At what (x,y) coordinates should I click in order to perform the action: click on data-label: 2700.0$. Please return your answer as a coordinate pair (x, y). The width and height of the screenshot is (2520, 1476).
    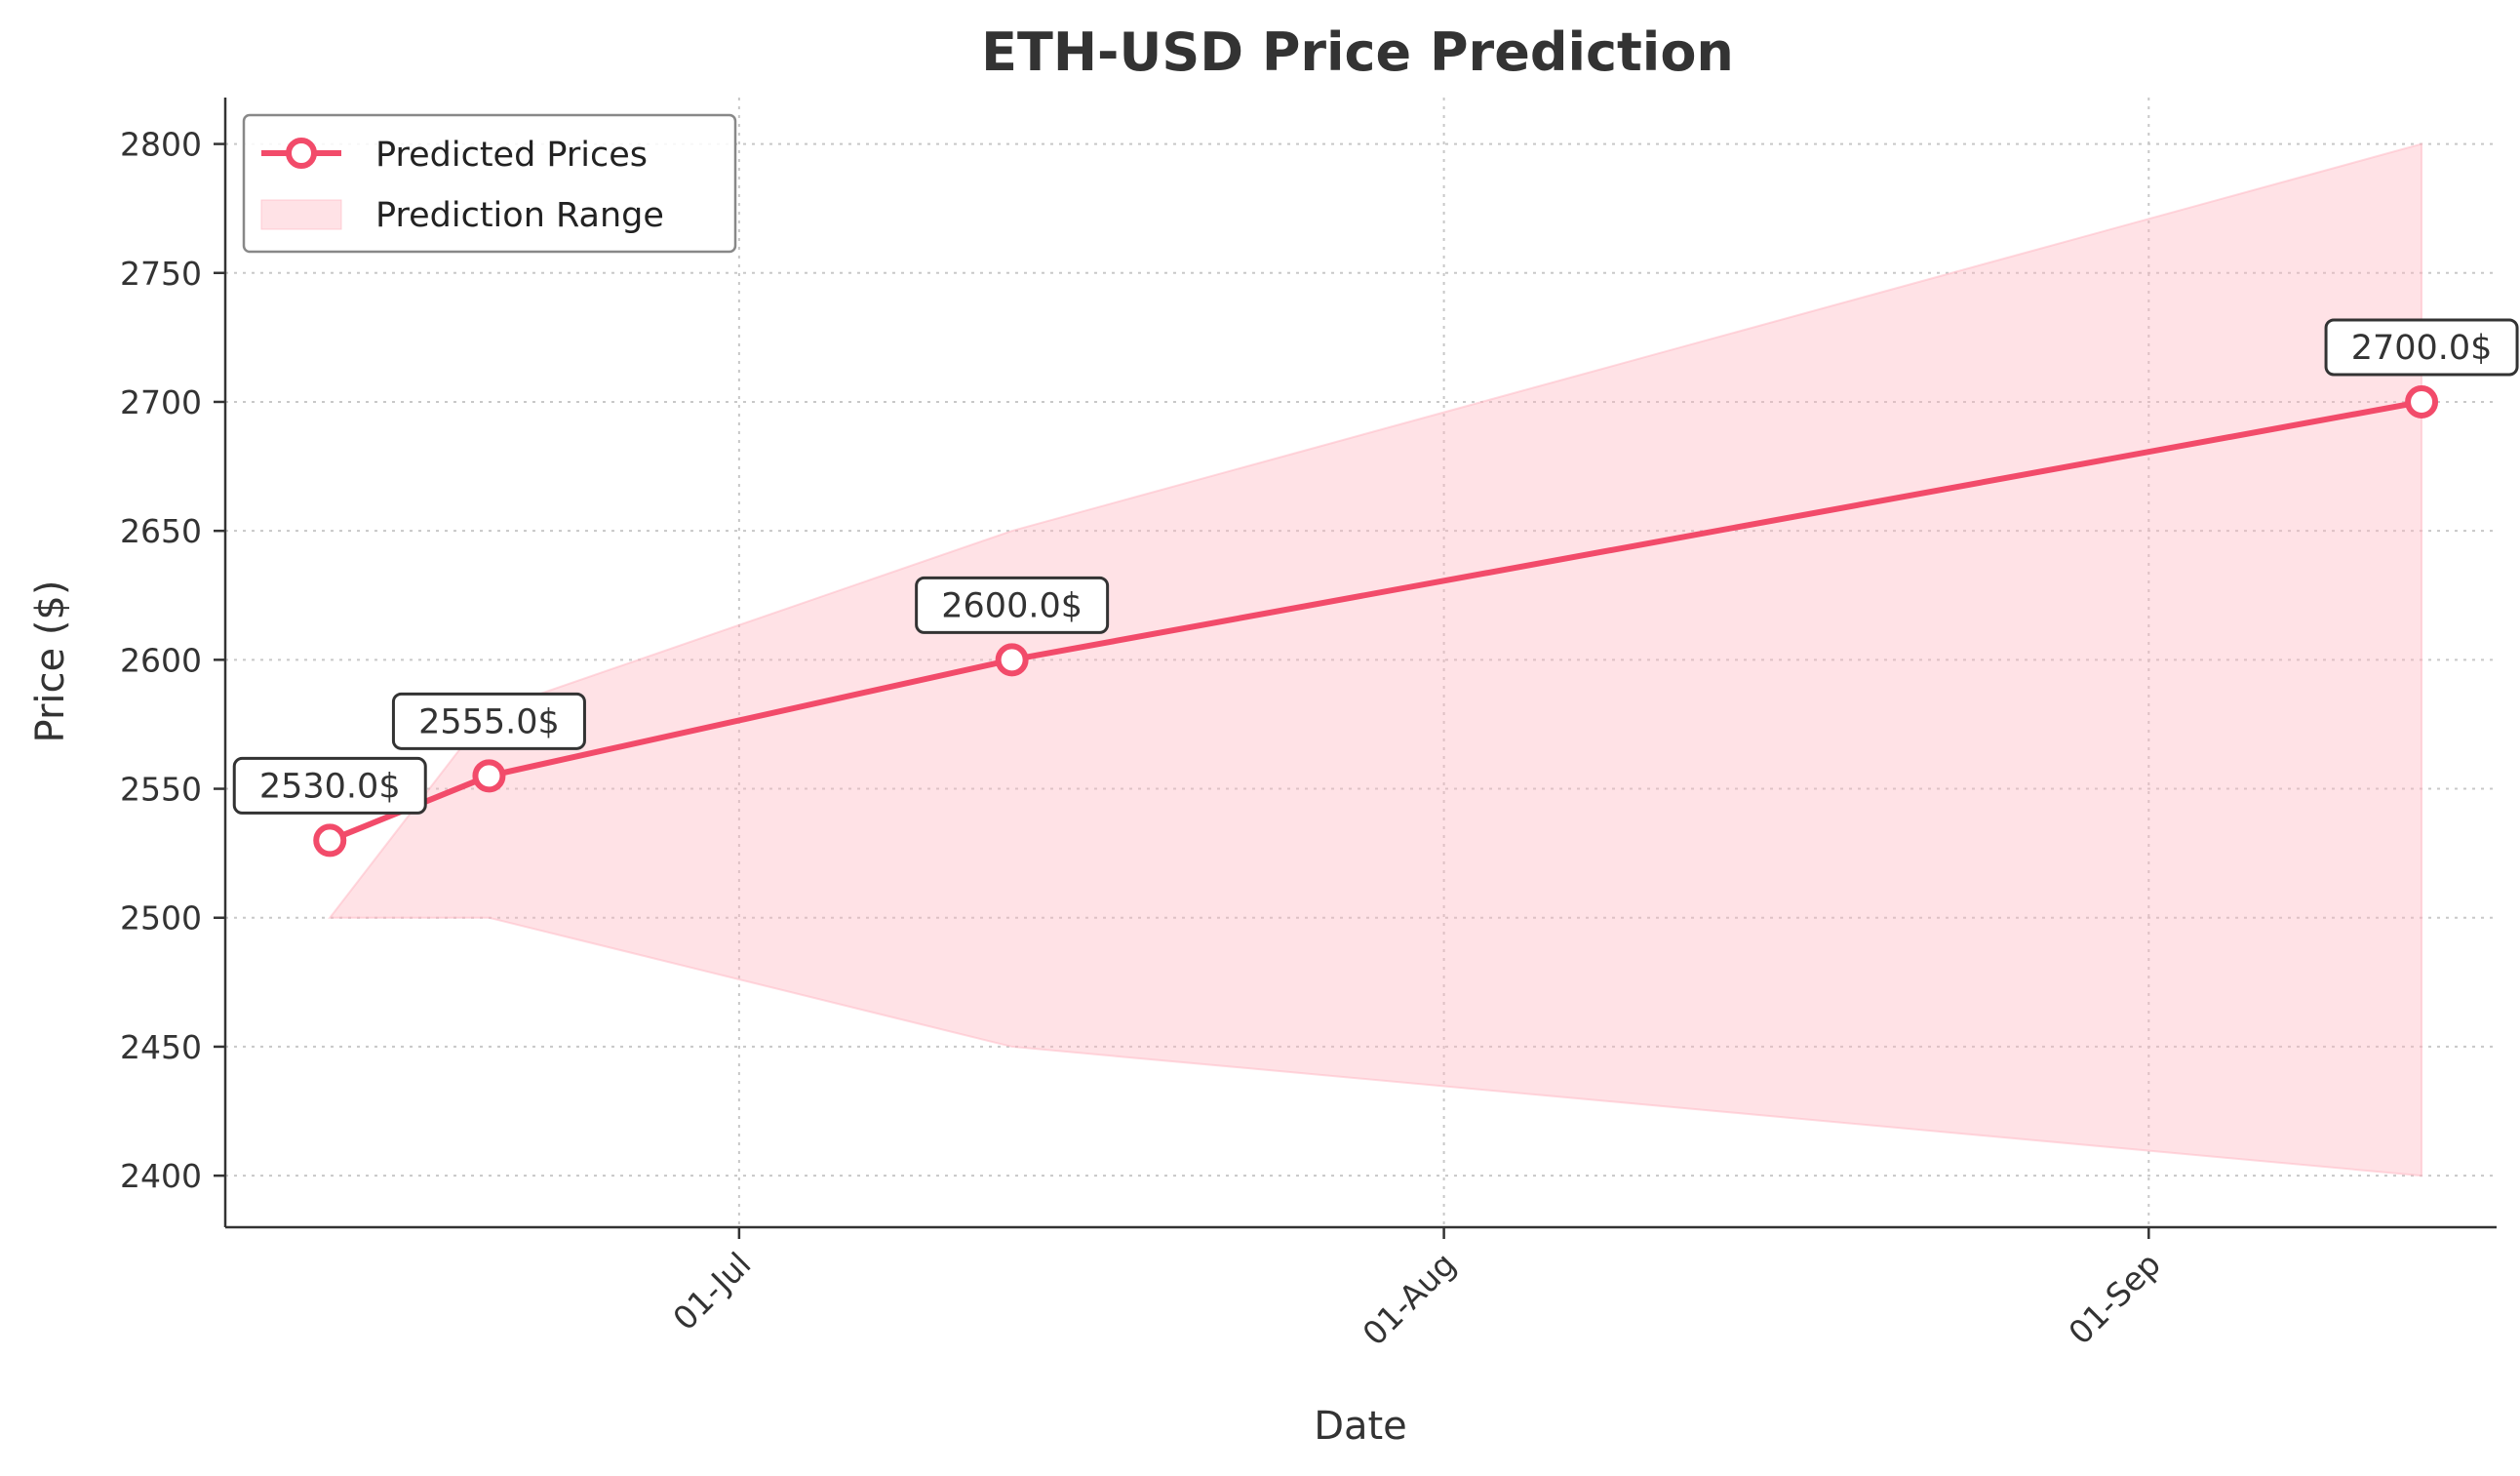
    Looking at the image, I should click on (2422, 348).